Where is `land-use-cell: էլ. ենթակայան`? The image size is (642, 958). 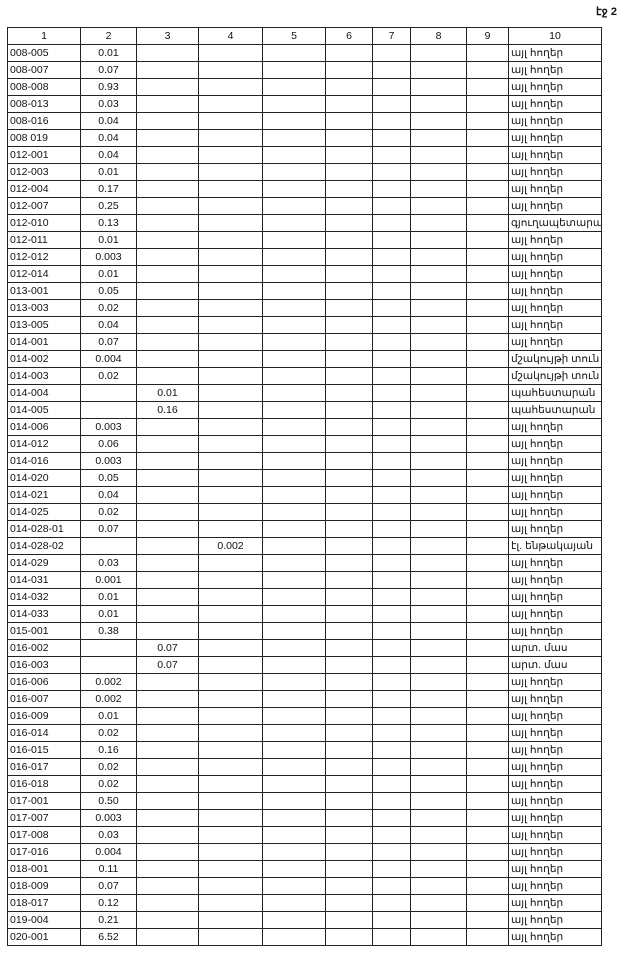 land-use-cell: էլ. ենթակայան is located at coordinates (555, 546).